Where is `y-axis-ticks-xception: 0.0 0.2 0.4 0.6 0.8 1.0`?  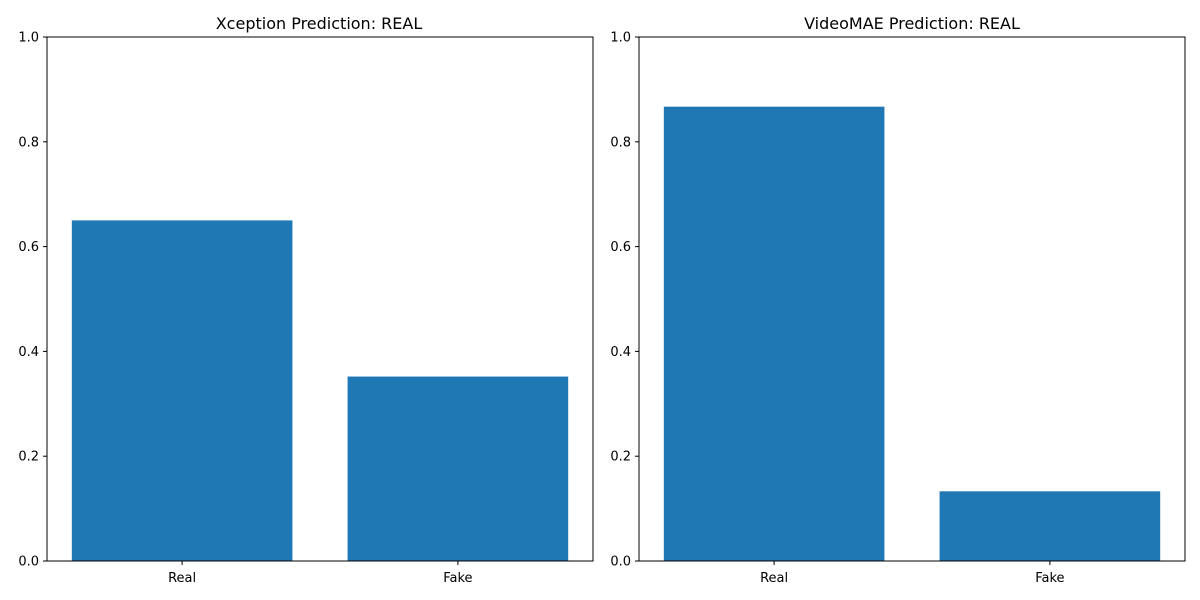 y-axis-ticks-xception: 0.0 0.2 0.4 0.6 0.8 1.0 is located at coordinates (32, 300).